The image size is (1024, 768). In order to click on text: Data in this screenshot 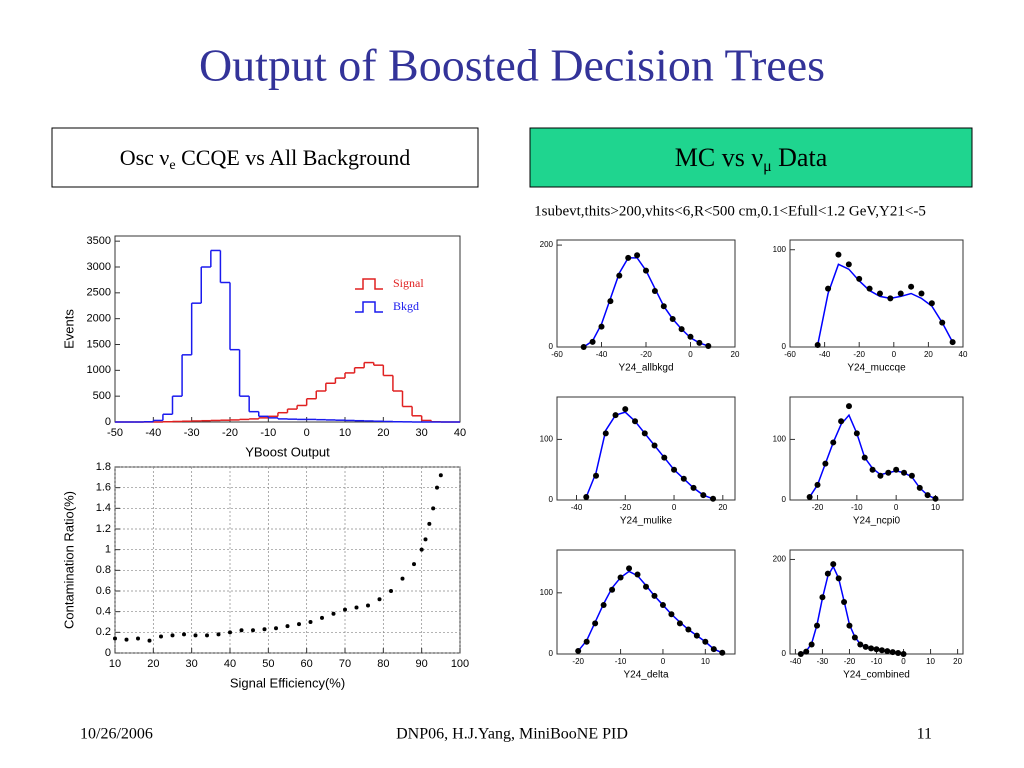, I will do `click(800, 157)`.